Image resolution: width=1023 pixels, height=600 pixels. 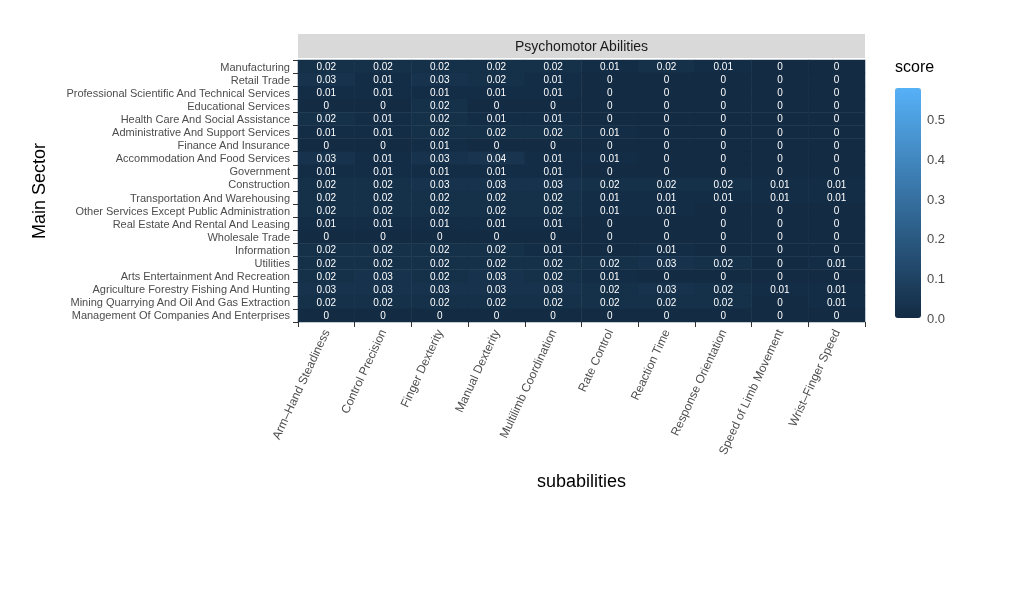 I want to click on color-bar-title: score, so click(x=915, y=66).